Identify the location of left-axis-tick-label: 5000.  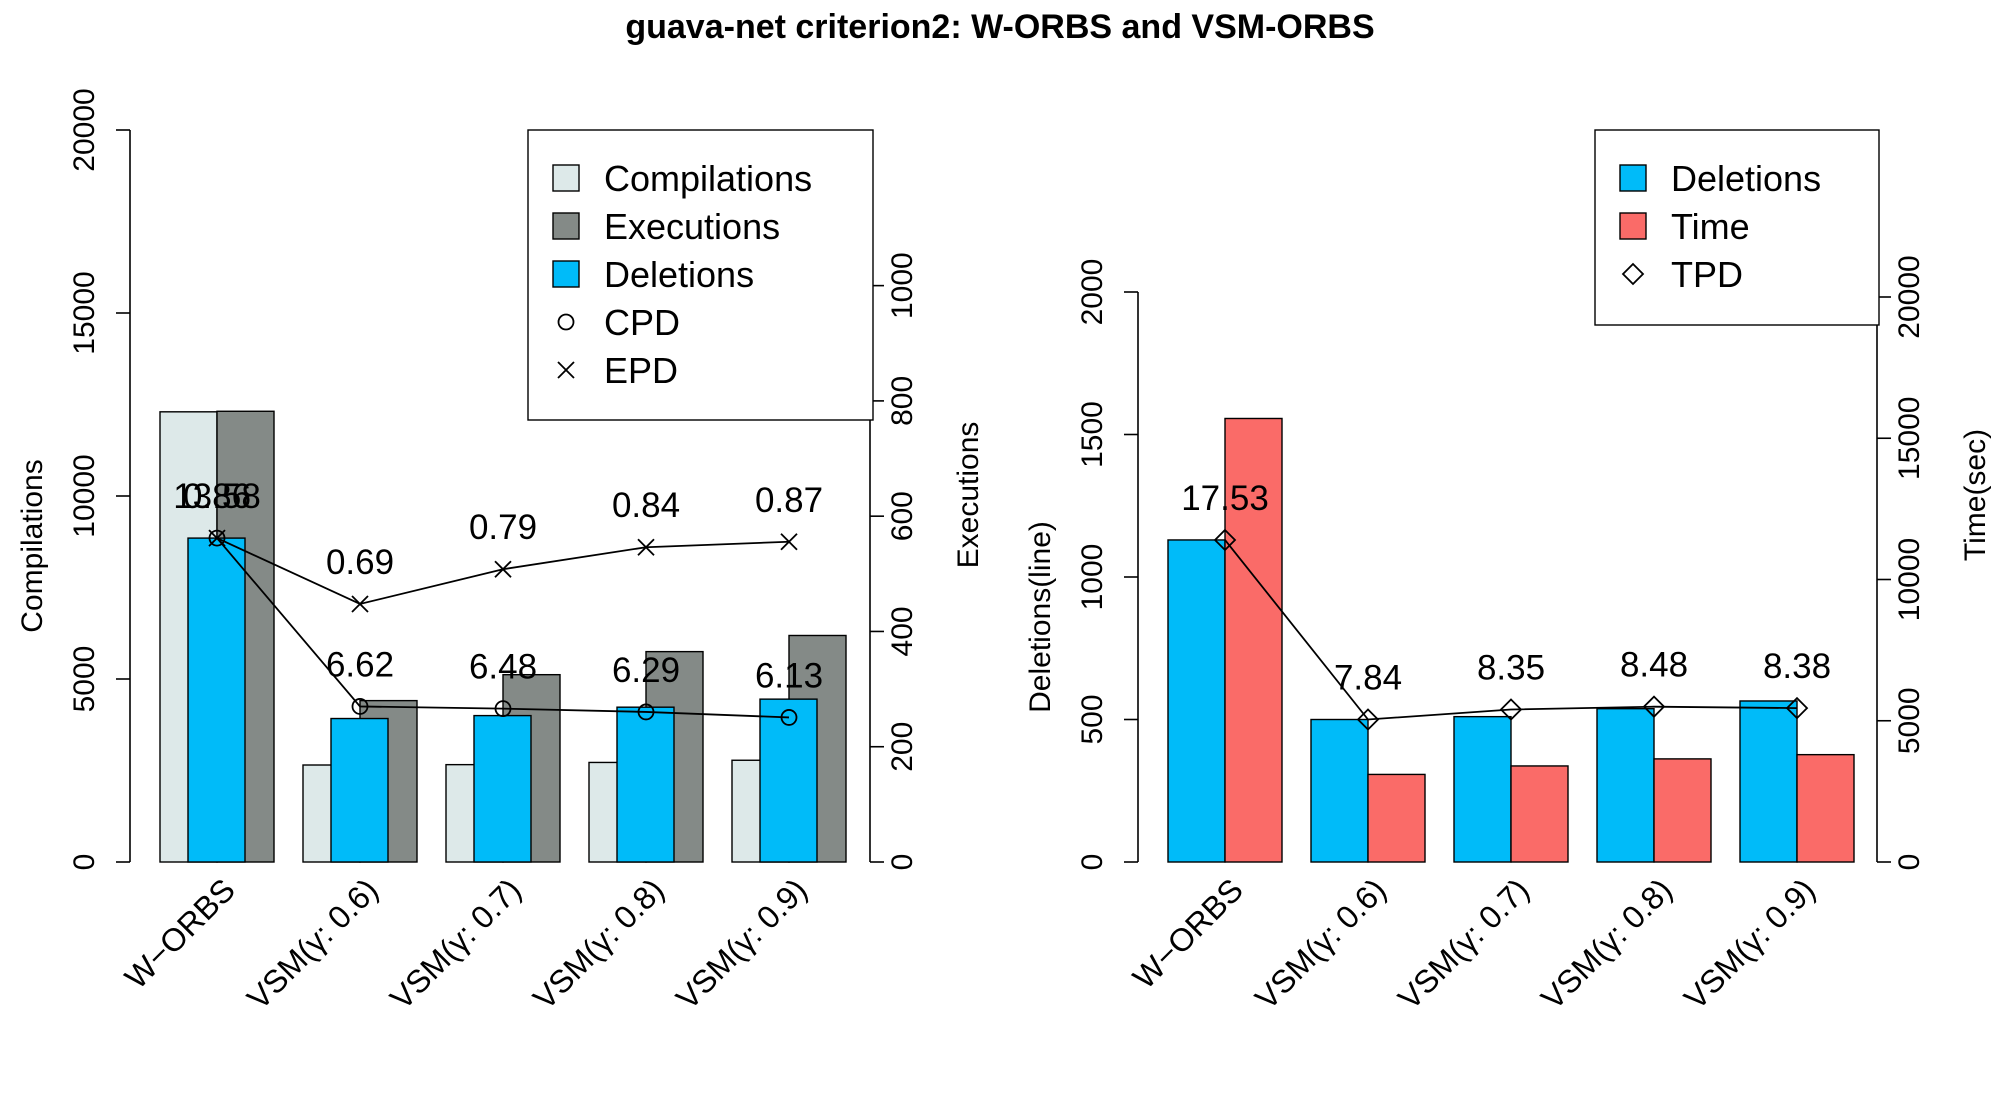
(84, 679).